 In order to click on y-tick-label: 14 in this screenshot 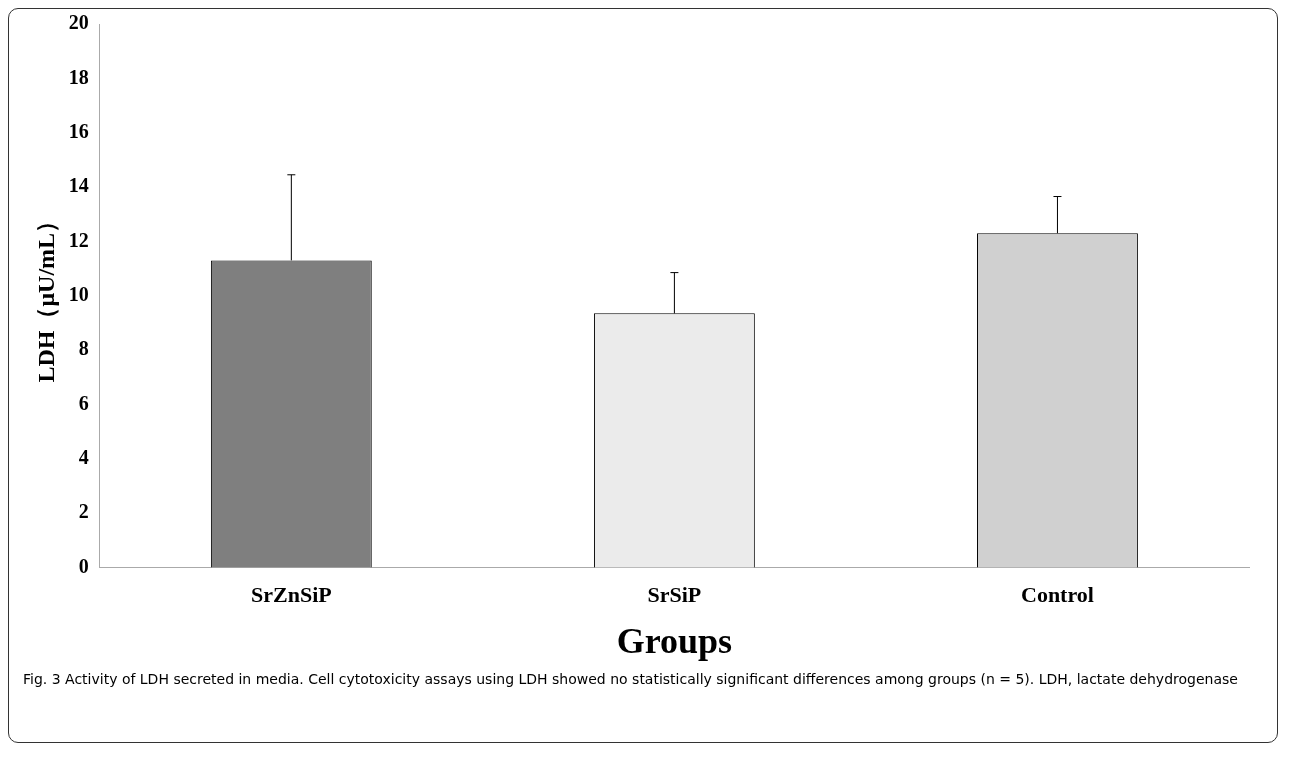, I will do `click(78, 185)`.